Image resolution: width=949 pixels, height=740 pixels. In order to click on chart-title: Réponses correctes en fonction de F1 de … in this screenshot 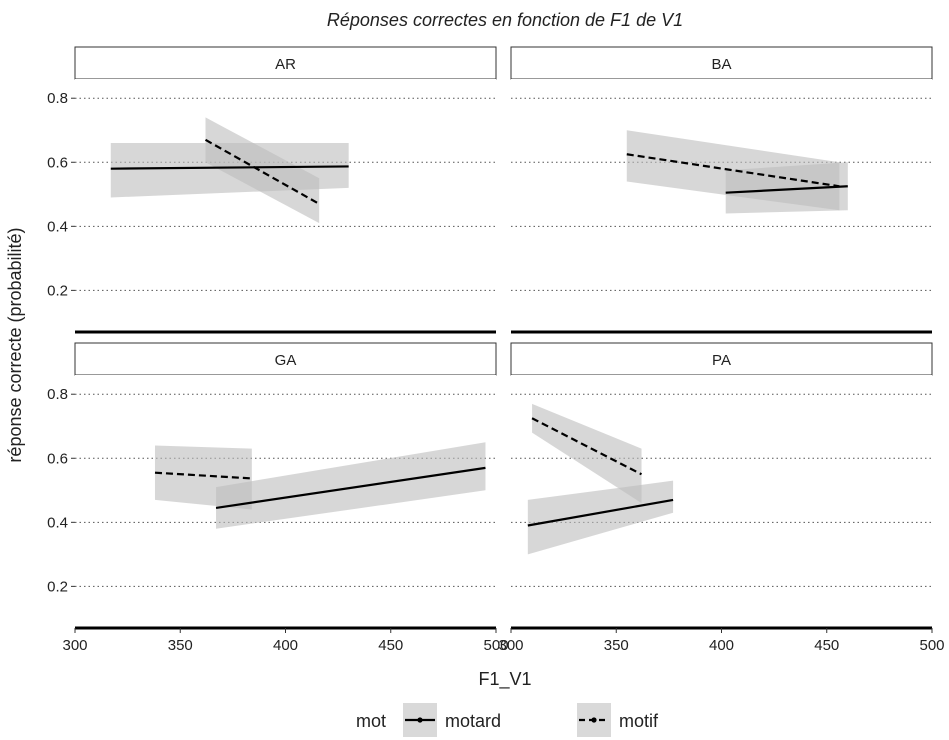, I will do `click(505, 20)`.